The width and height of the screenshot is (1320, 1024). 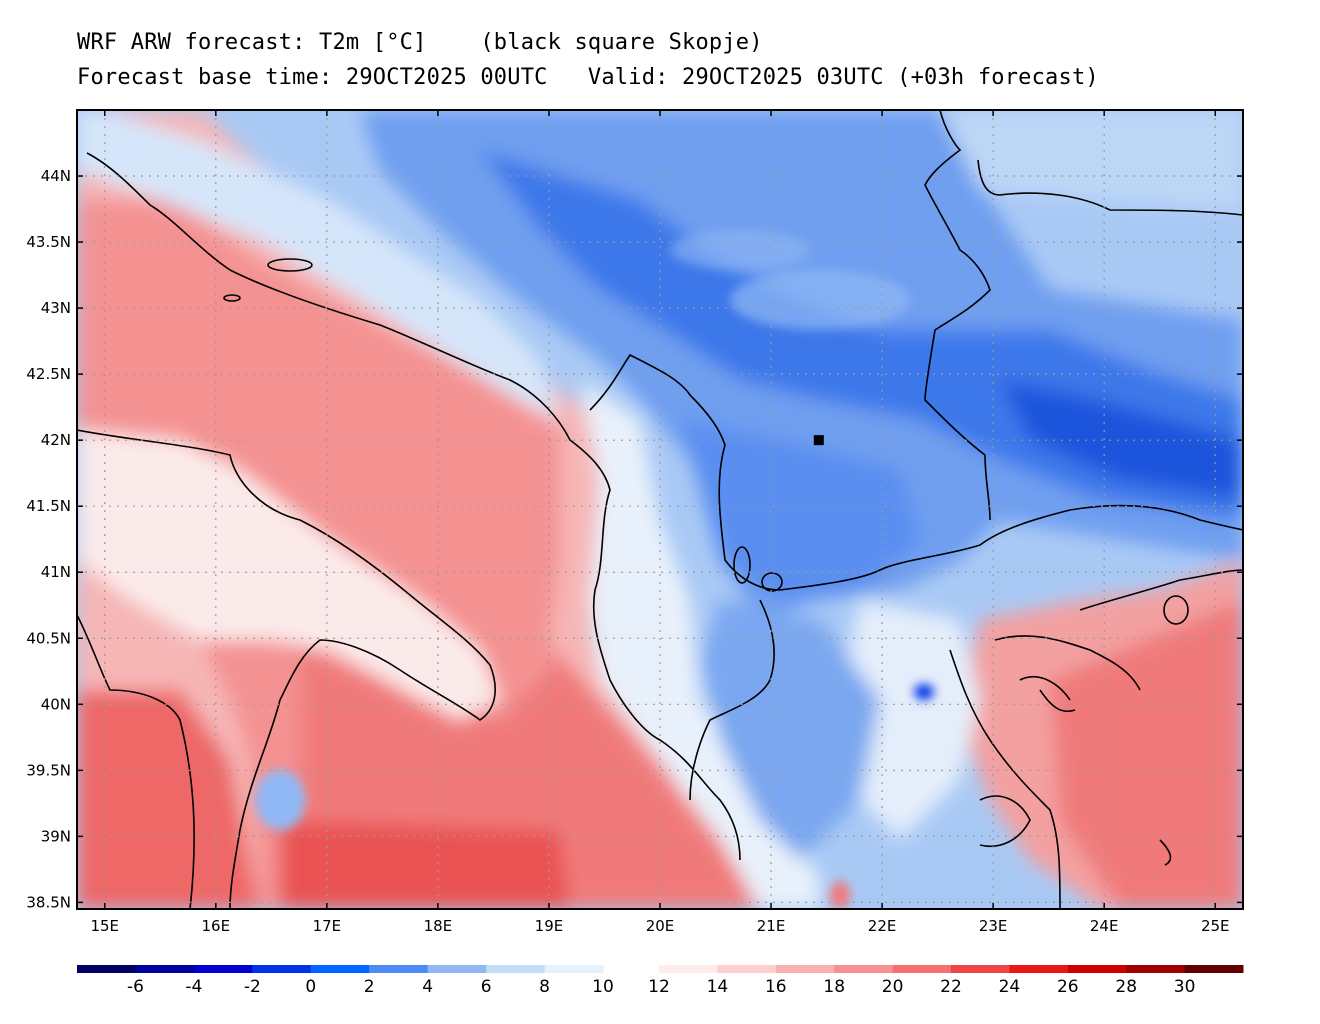 What do you see at coordinates (486, 987) in the screenshot?
I see `colorbar-label: 6` at bounding box center [486, 987].